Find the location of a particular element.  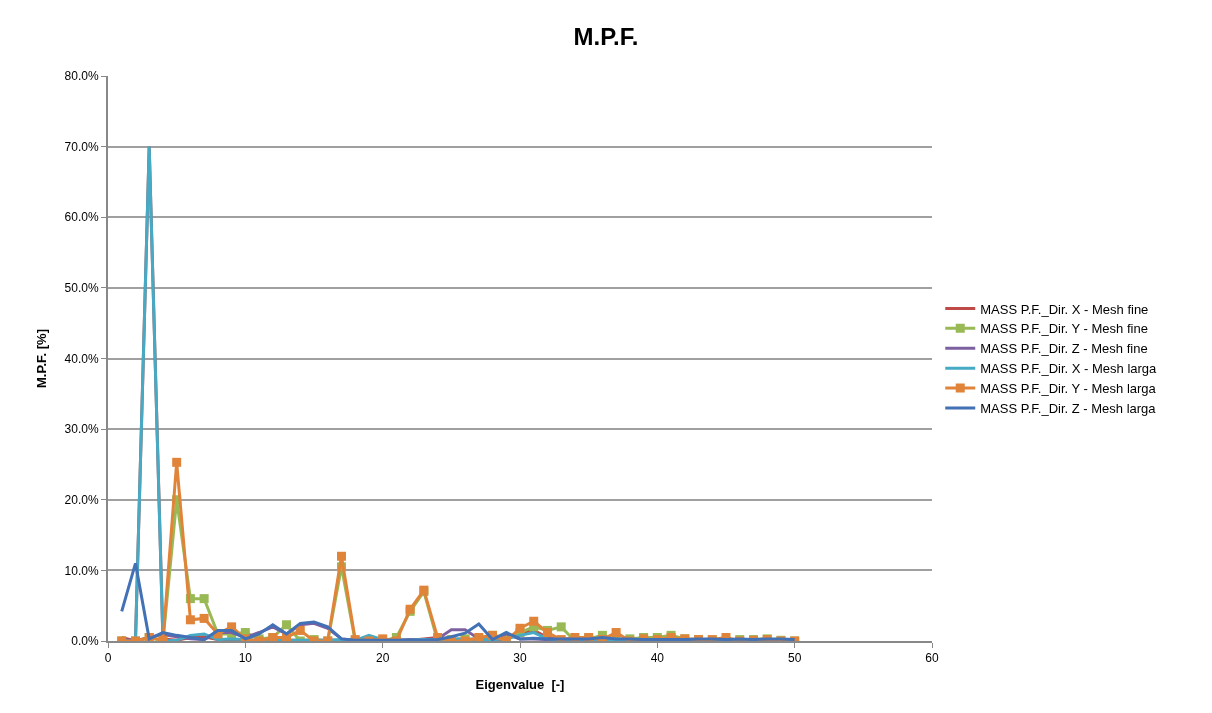

legend-label: MASS P.F._Dir. Y - Mesh larga is located at coordinates (1068, 389).